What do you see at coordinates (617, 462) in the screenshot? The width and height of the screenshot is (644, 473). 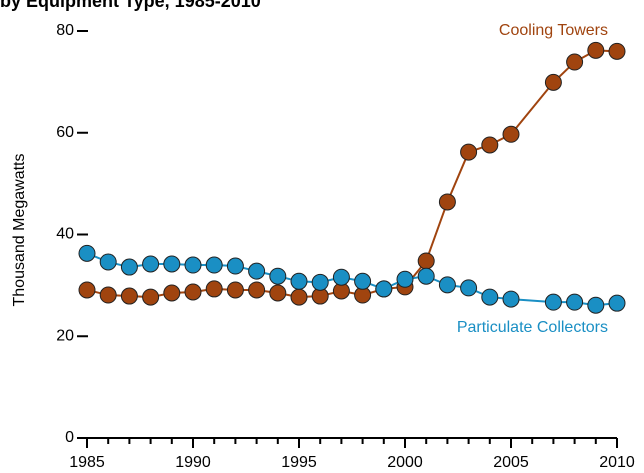 I see `x-tick-label: 2010` at bounding box center [617, 462].